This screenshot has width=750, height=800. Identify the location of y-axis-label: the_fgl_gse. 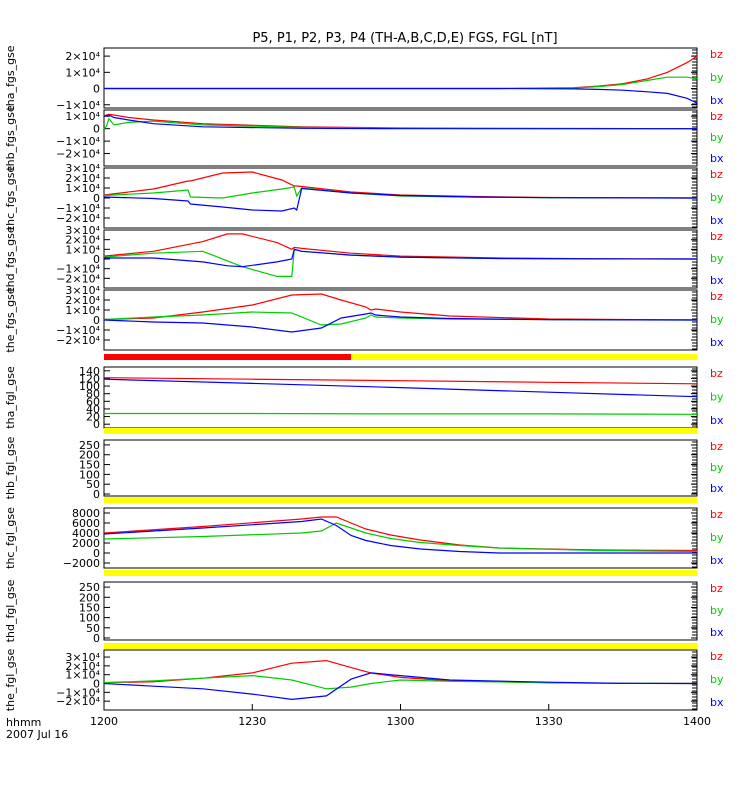
(10, 680).